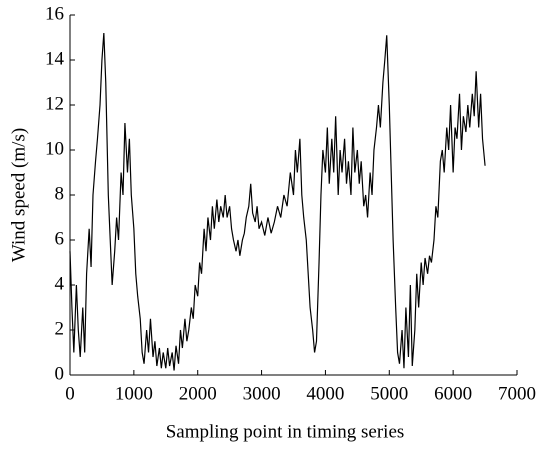 The image size is (550, 453). I want to click on y-tick-label: 2, so click(60, 328).